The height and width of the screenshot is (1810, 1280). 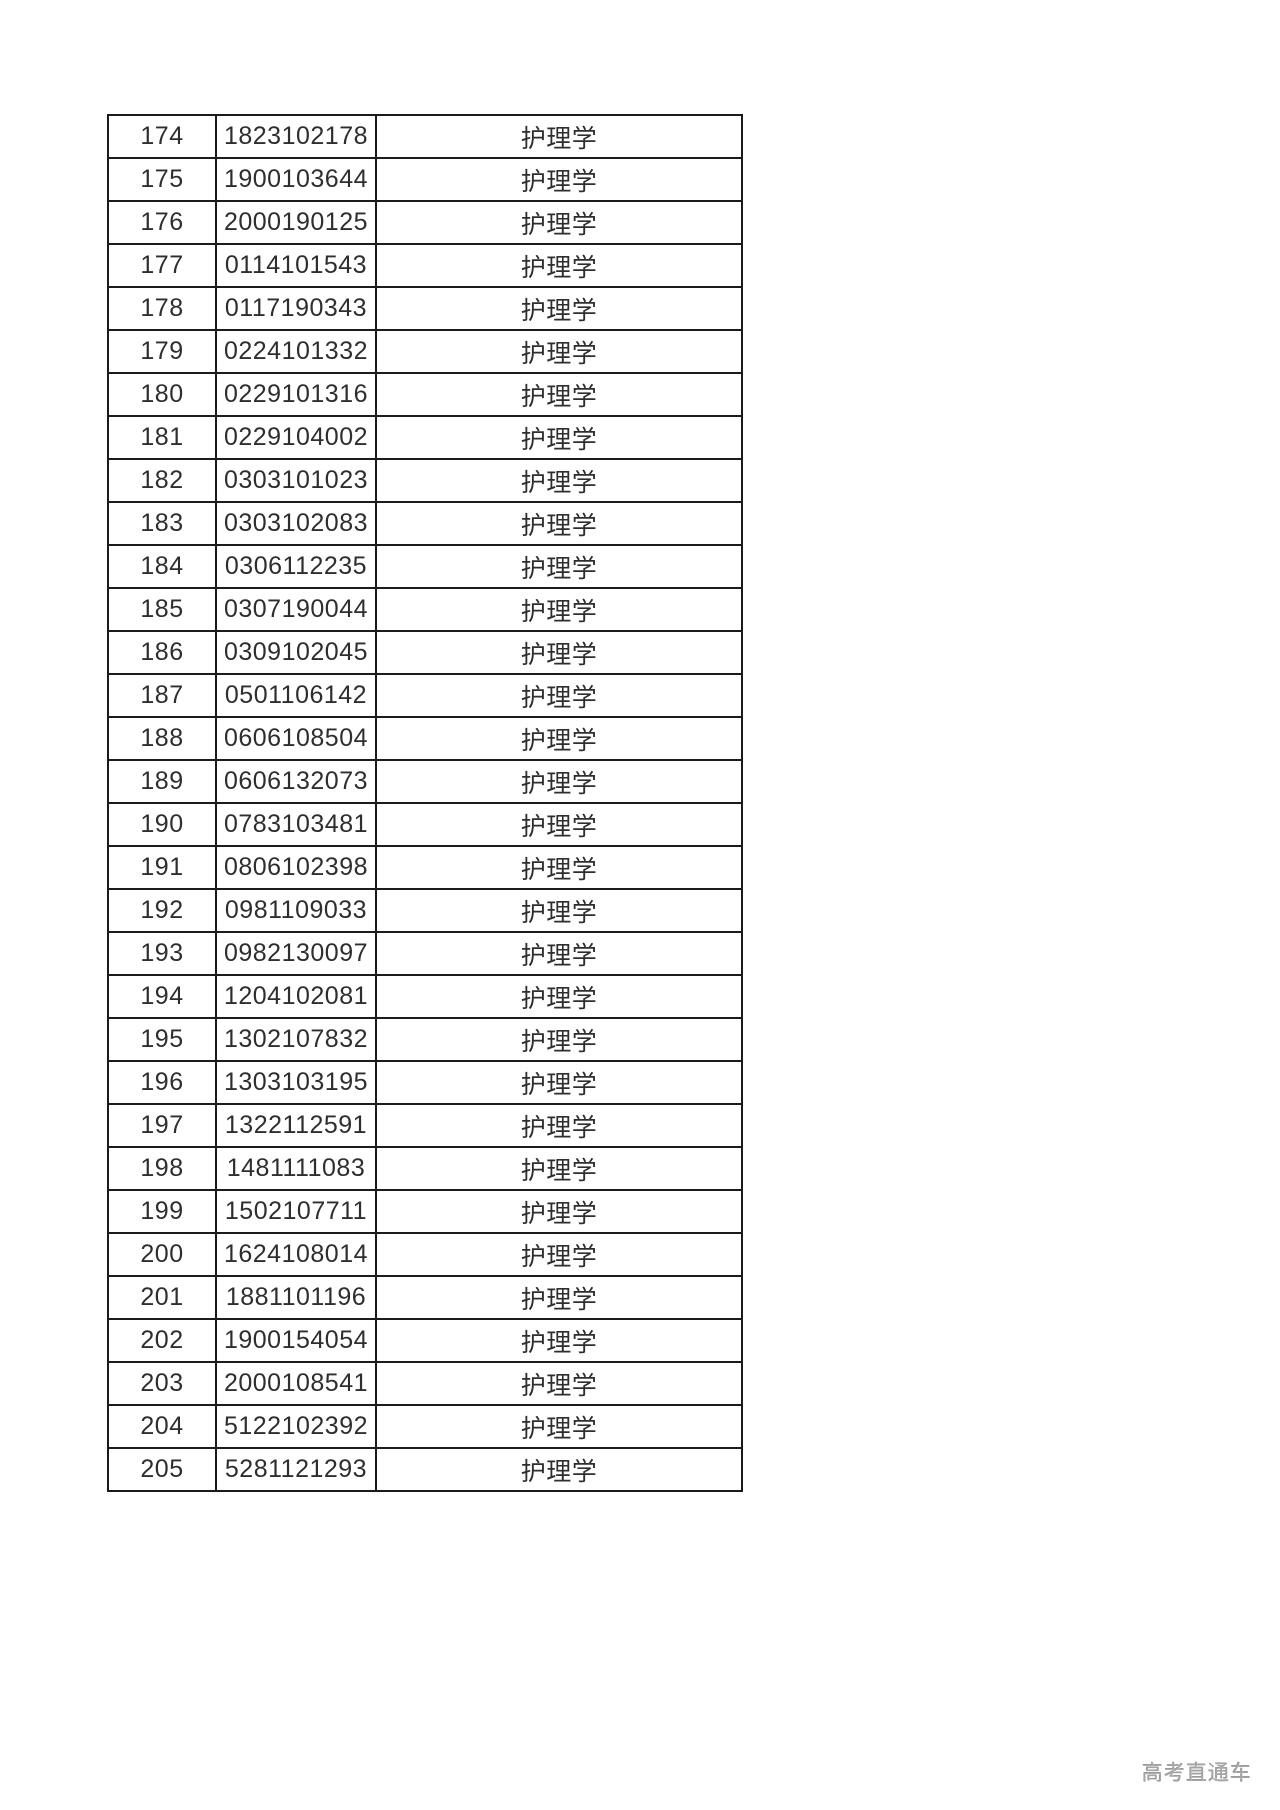 What do you see at coordinates (425, 566) in the screenshot?
I see `table-row: 184 0306112235 护理学` at bounding box center [425, 566].